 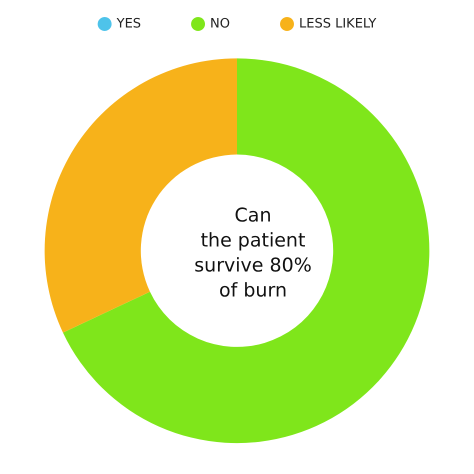 I want to click on legend-label: NO, so click(x=220, y=24).